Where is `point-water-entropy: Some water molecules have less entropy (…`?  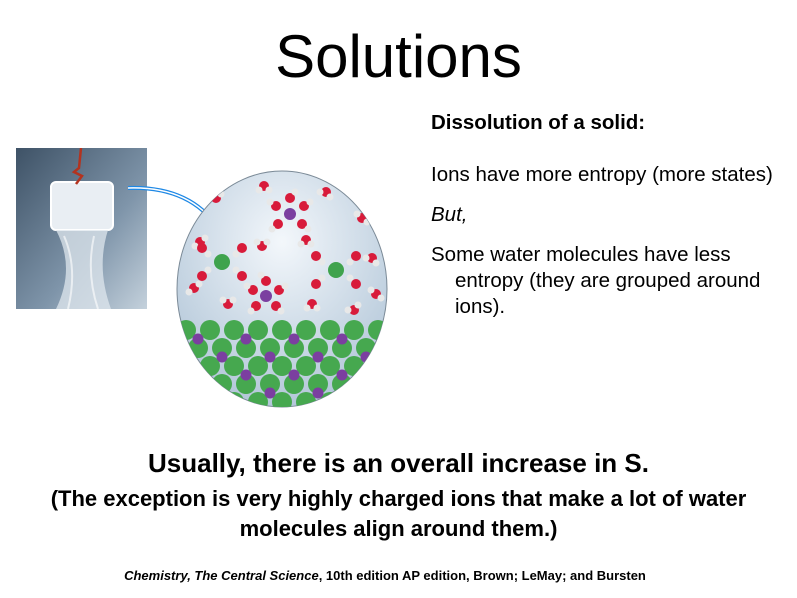 point-water-entropy: Some water molecules have less entropy (… is located at coordinates (596, 280).